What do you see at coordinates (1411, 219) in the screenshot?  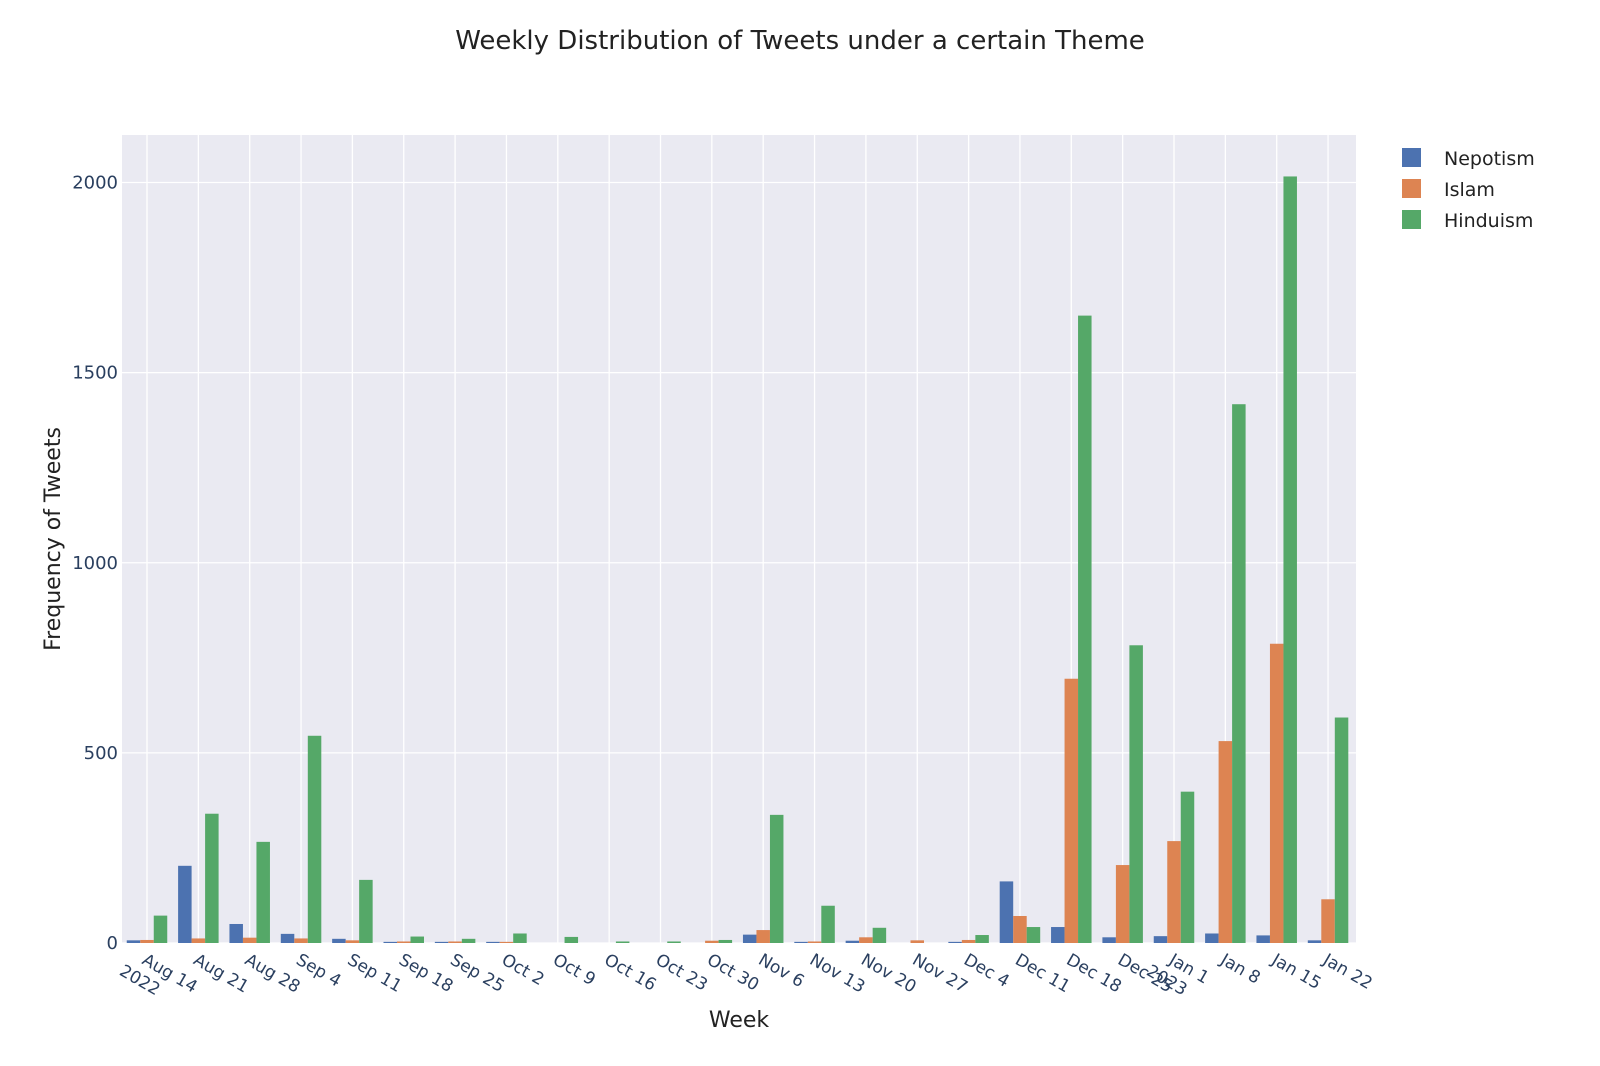 I see `legend-swatch-hinduism` at bounding box center [1411, 219].